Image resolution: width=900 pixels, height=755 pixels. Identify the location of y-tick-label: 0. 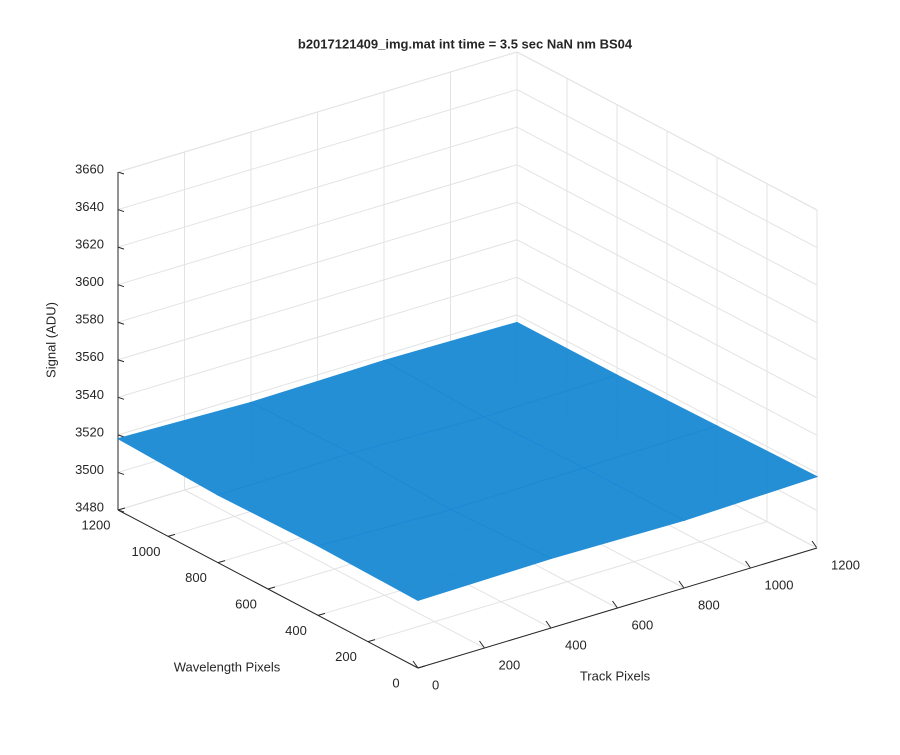
(395, 682).